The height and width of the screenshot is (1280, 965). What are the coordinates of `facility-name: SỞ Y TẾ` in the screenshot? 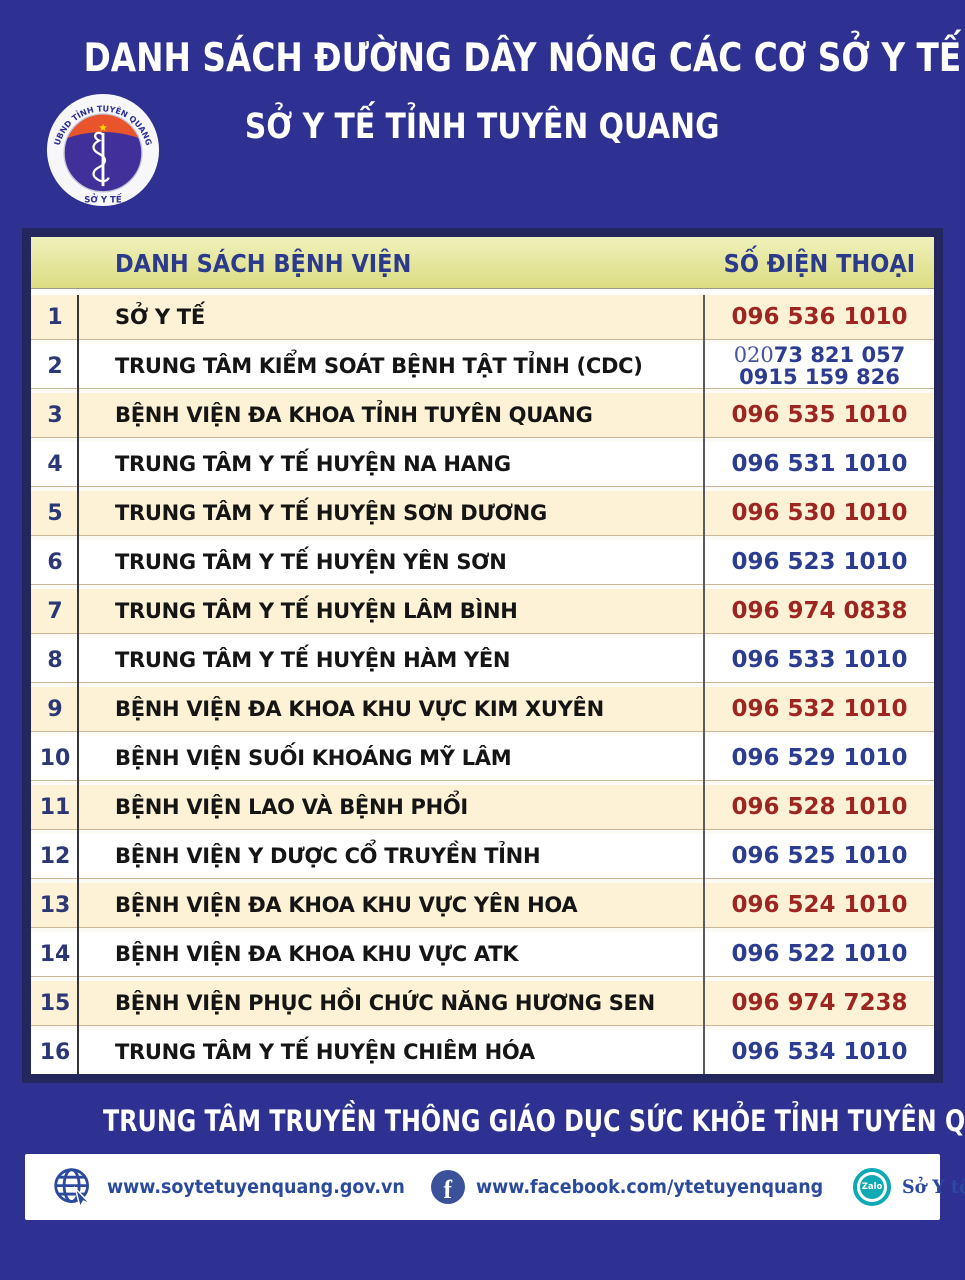 It's located at (160, 317).